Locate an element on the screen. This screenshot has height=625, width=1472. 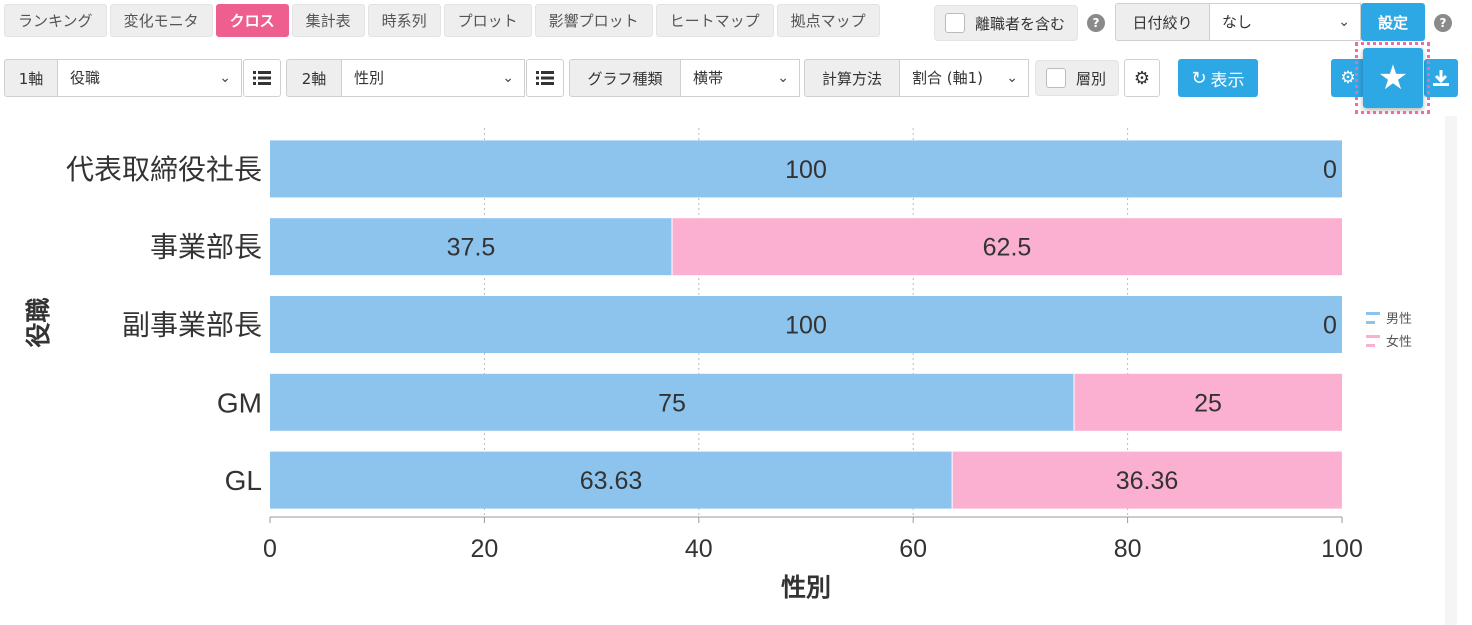
favorite-button: ★ is located at coordinates (1393, 78).